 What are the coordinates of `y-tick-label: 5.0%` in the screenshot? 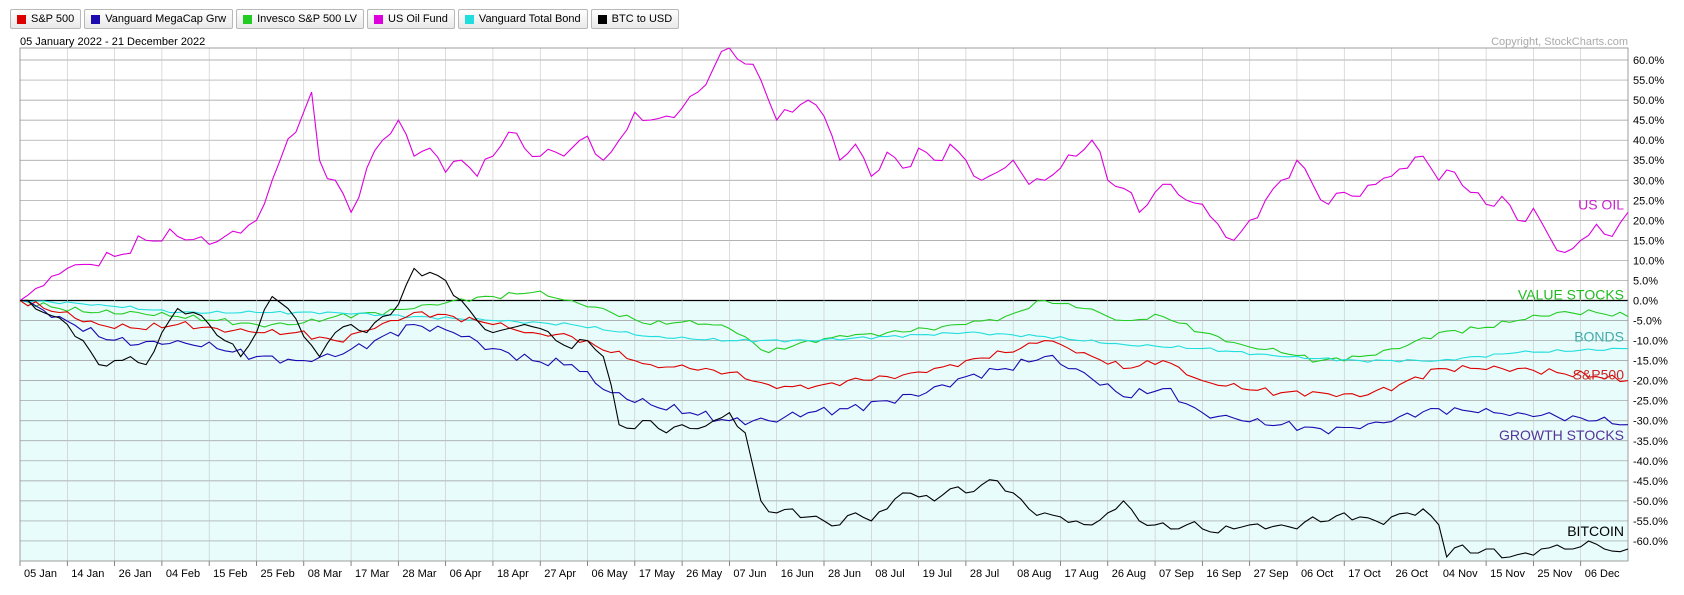 It's located at (1645, 281).